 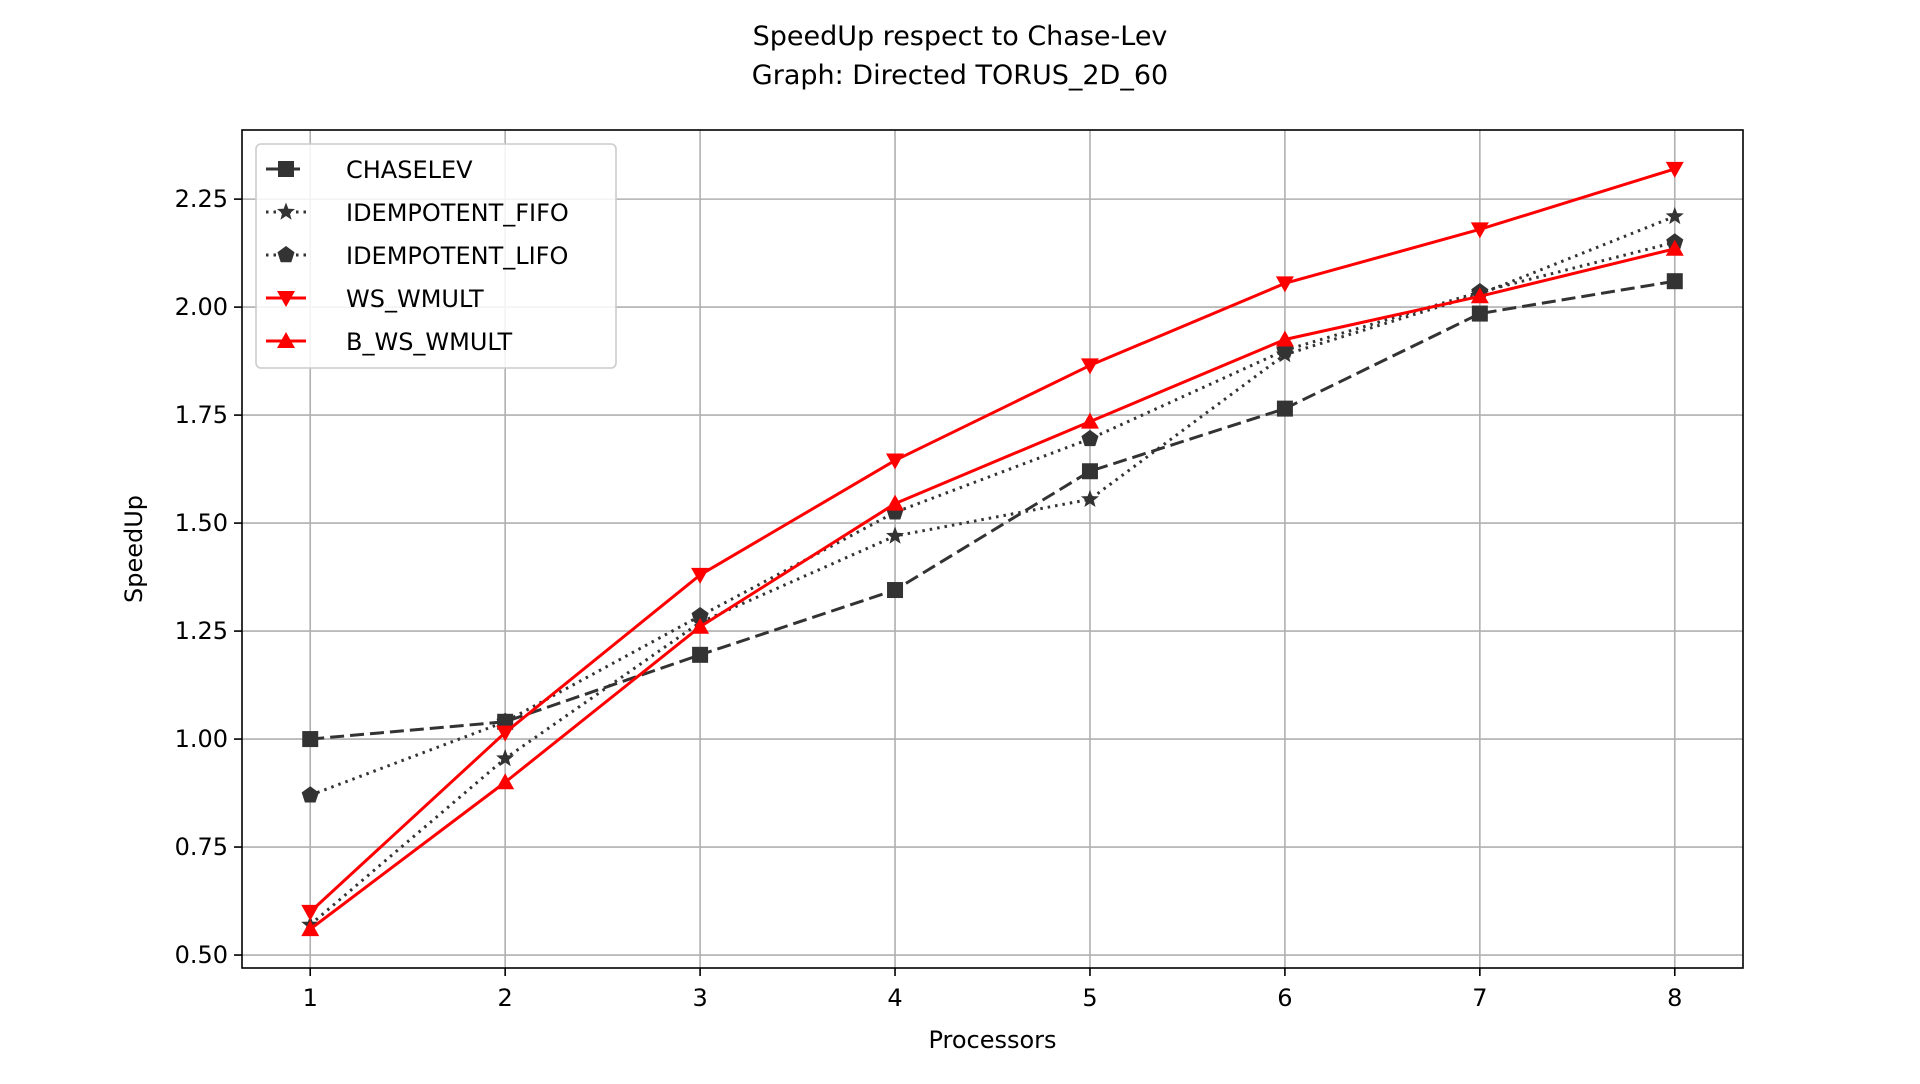 What do you see at coordinates (699, 998) in the screenshot?
I see `x-tick-label: 3` at bounding box center [699, 998].